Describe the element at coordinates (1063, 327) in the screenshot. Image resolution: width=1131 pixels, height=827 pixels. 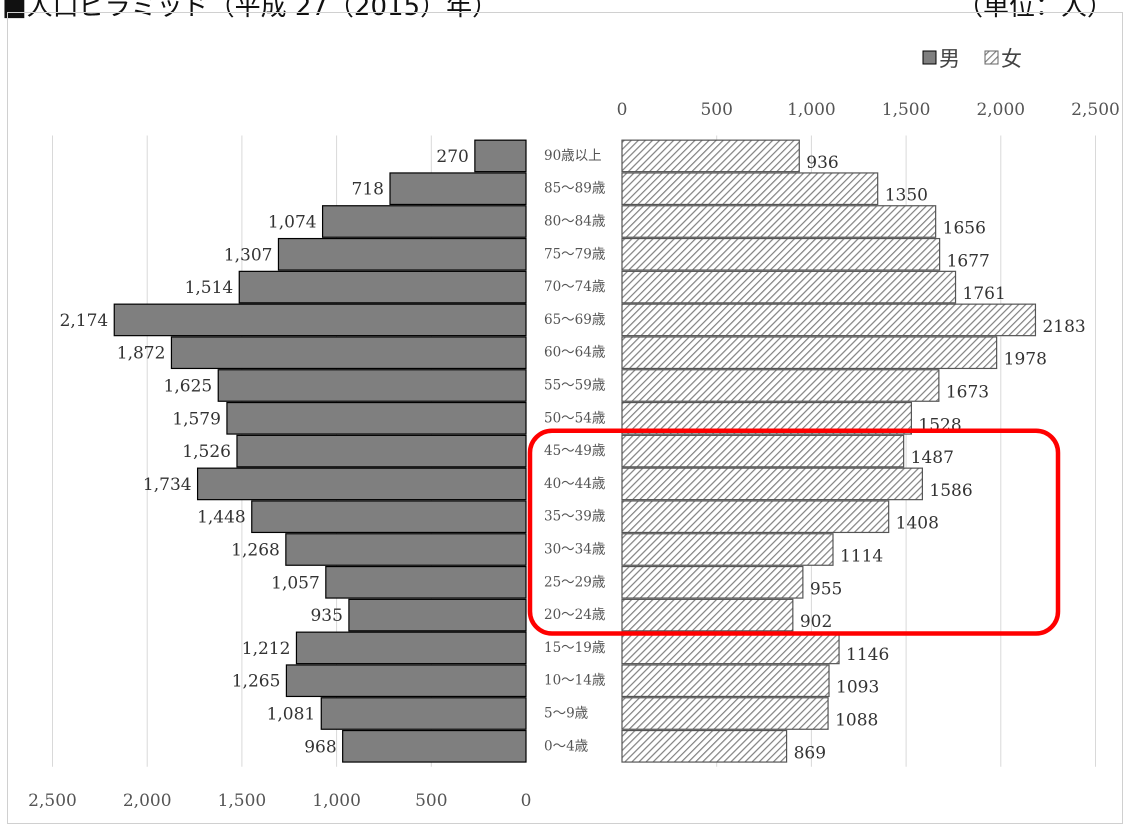
I see `female-value-label: 2183` at that location.